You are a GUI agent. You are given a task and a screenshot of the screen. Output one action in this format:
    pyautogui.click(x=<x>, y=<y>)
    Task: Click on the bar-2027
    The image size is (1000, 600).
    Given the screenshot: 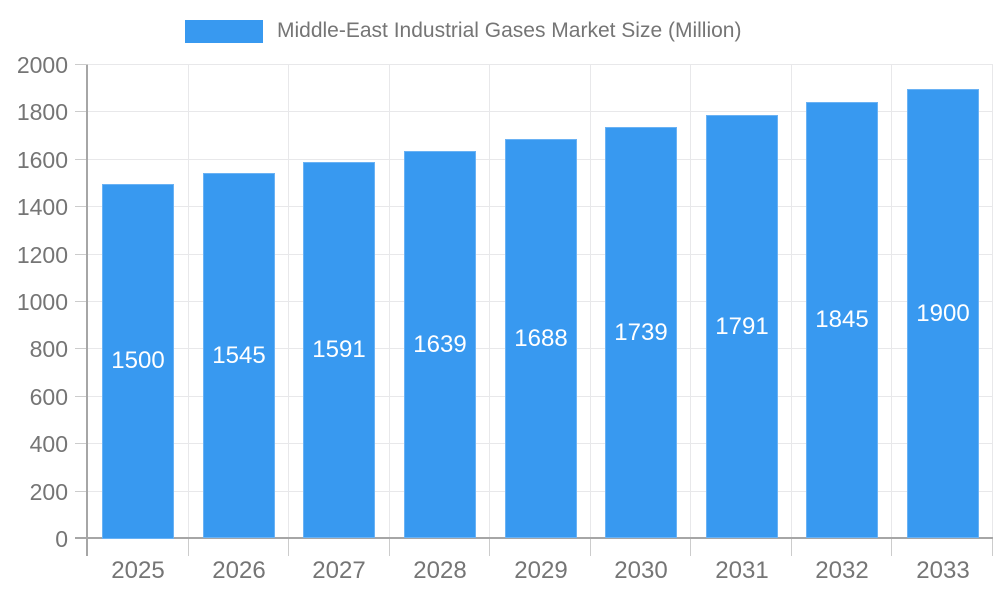 What is the action you would take?
    pyautogui.click(x=339, y=350)
    